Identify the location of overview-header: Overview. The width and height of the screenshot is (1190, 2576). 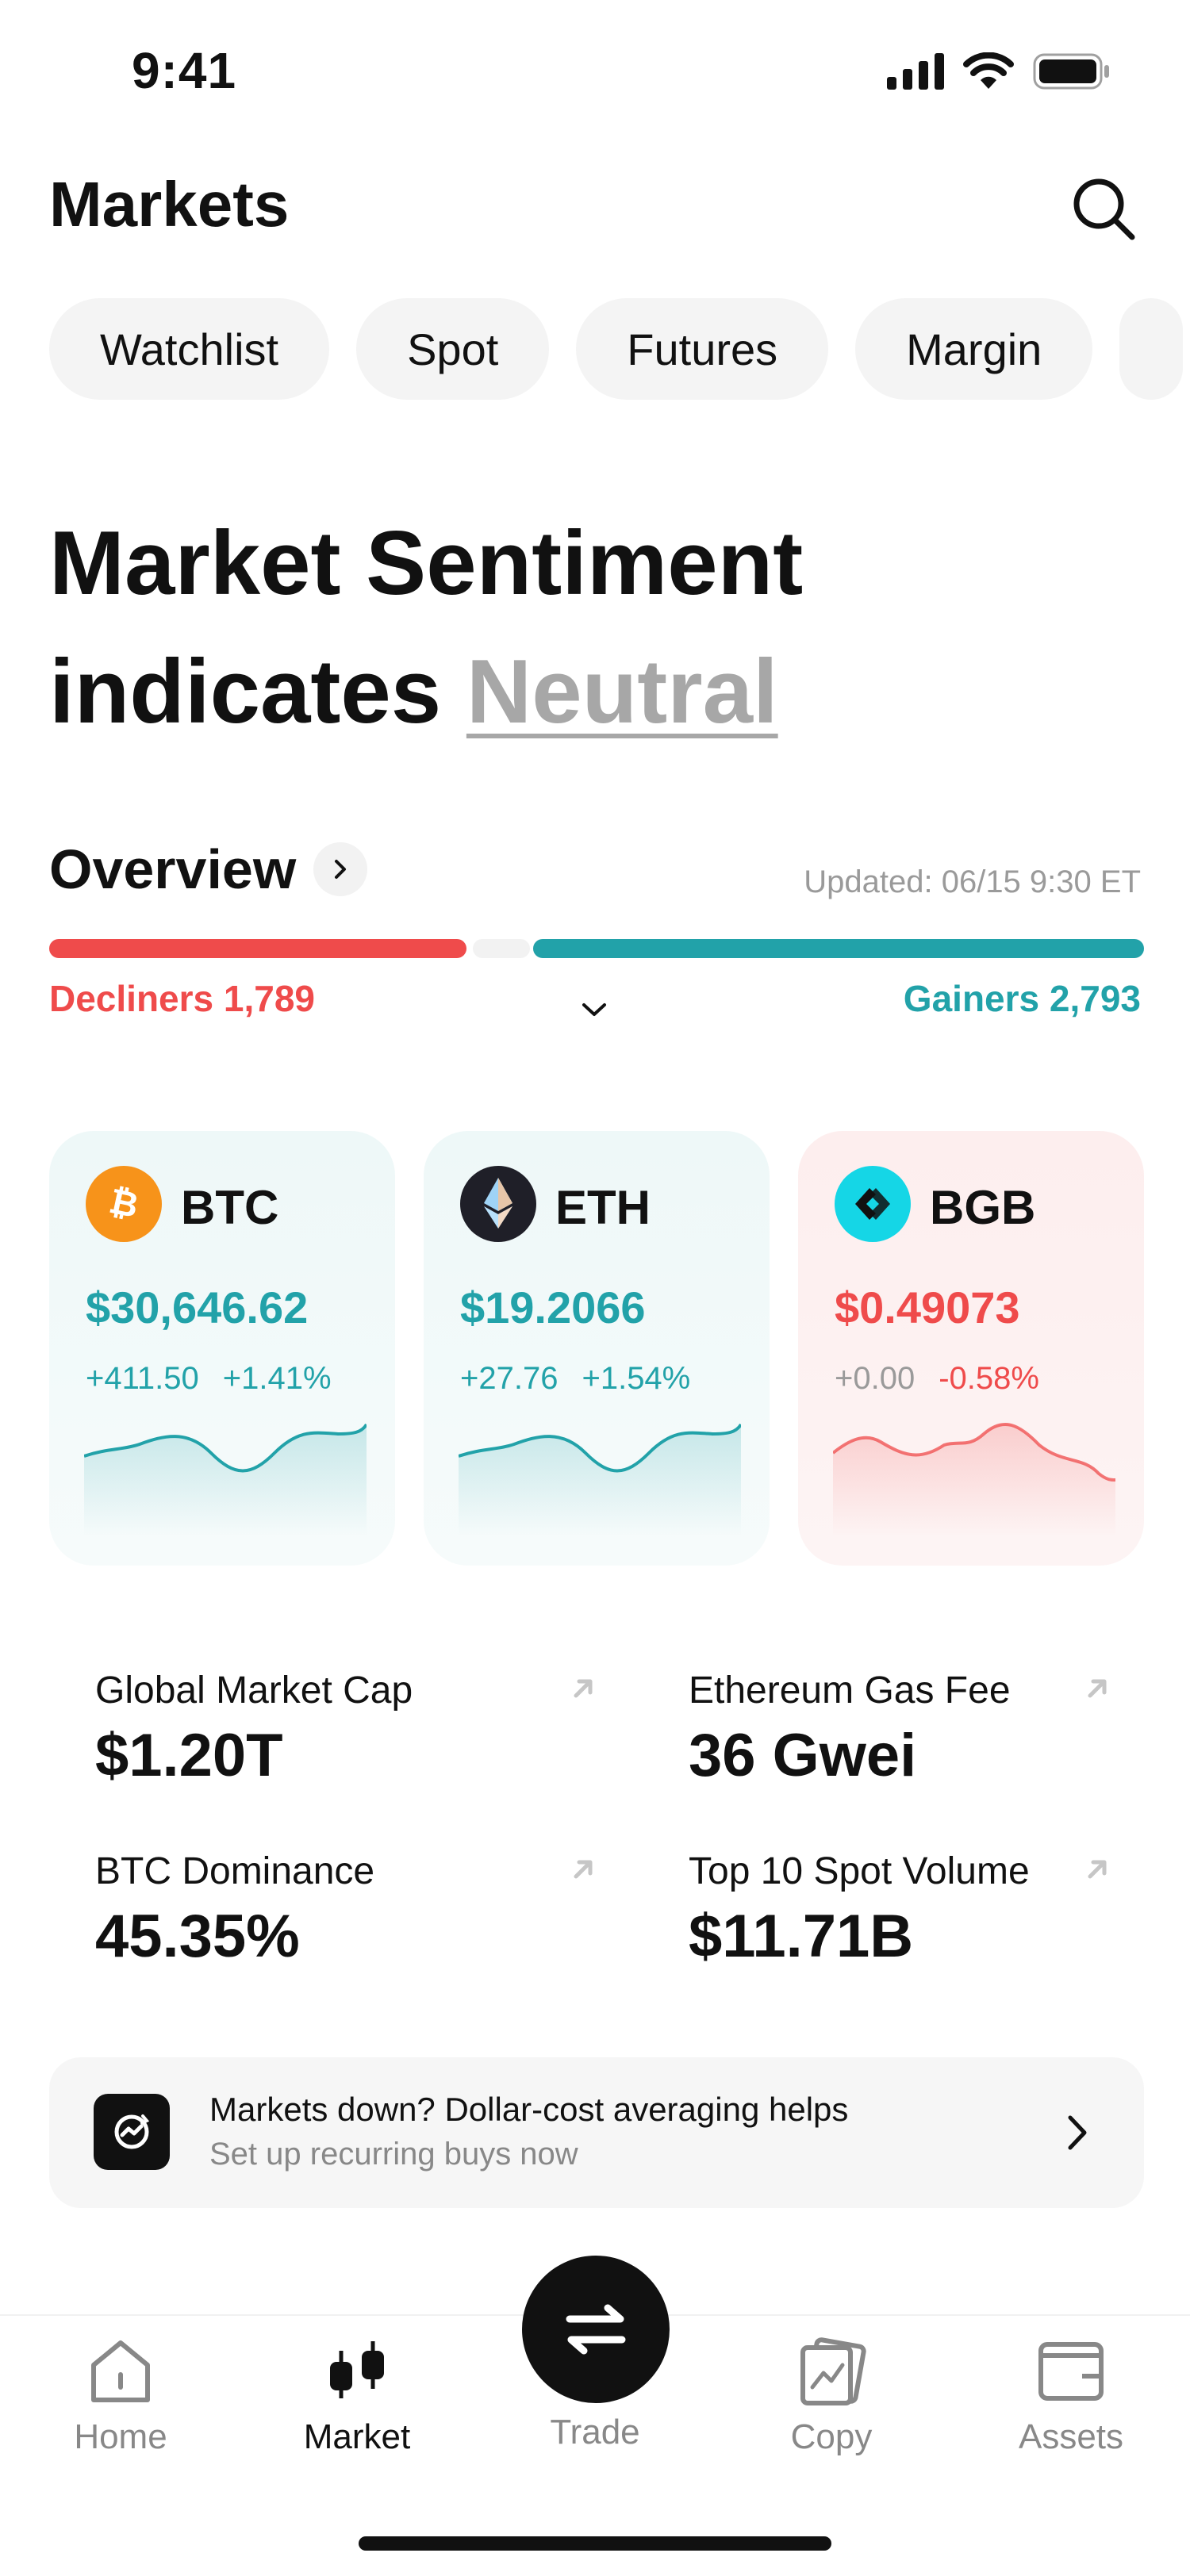
(208, 869).